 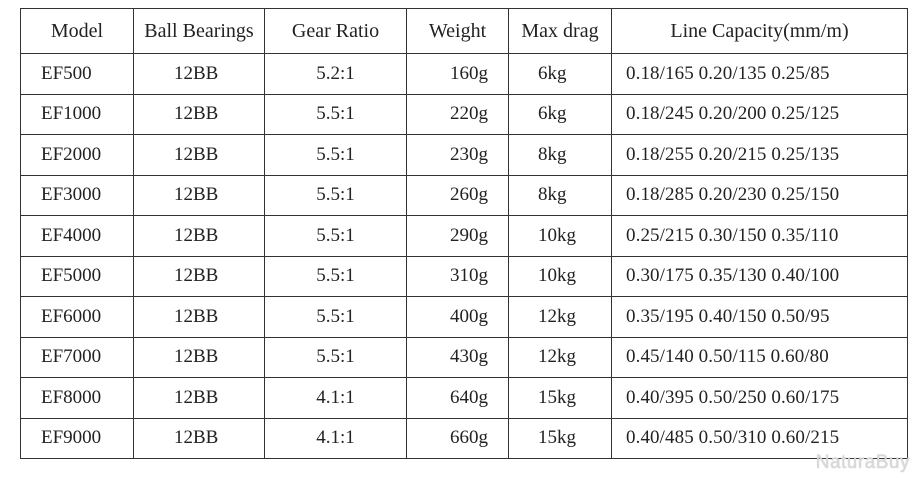 I want to click on weight-cell: 660g, so click(x=457, y=438).